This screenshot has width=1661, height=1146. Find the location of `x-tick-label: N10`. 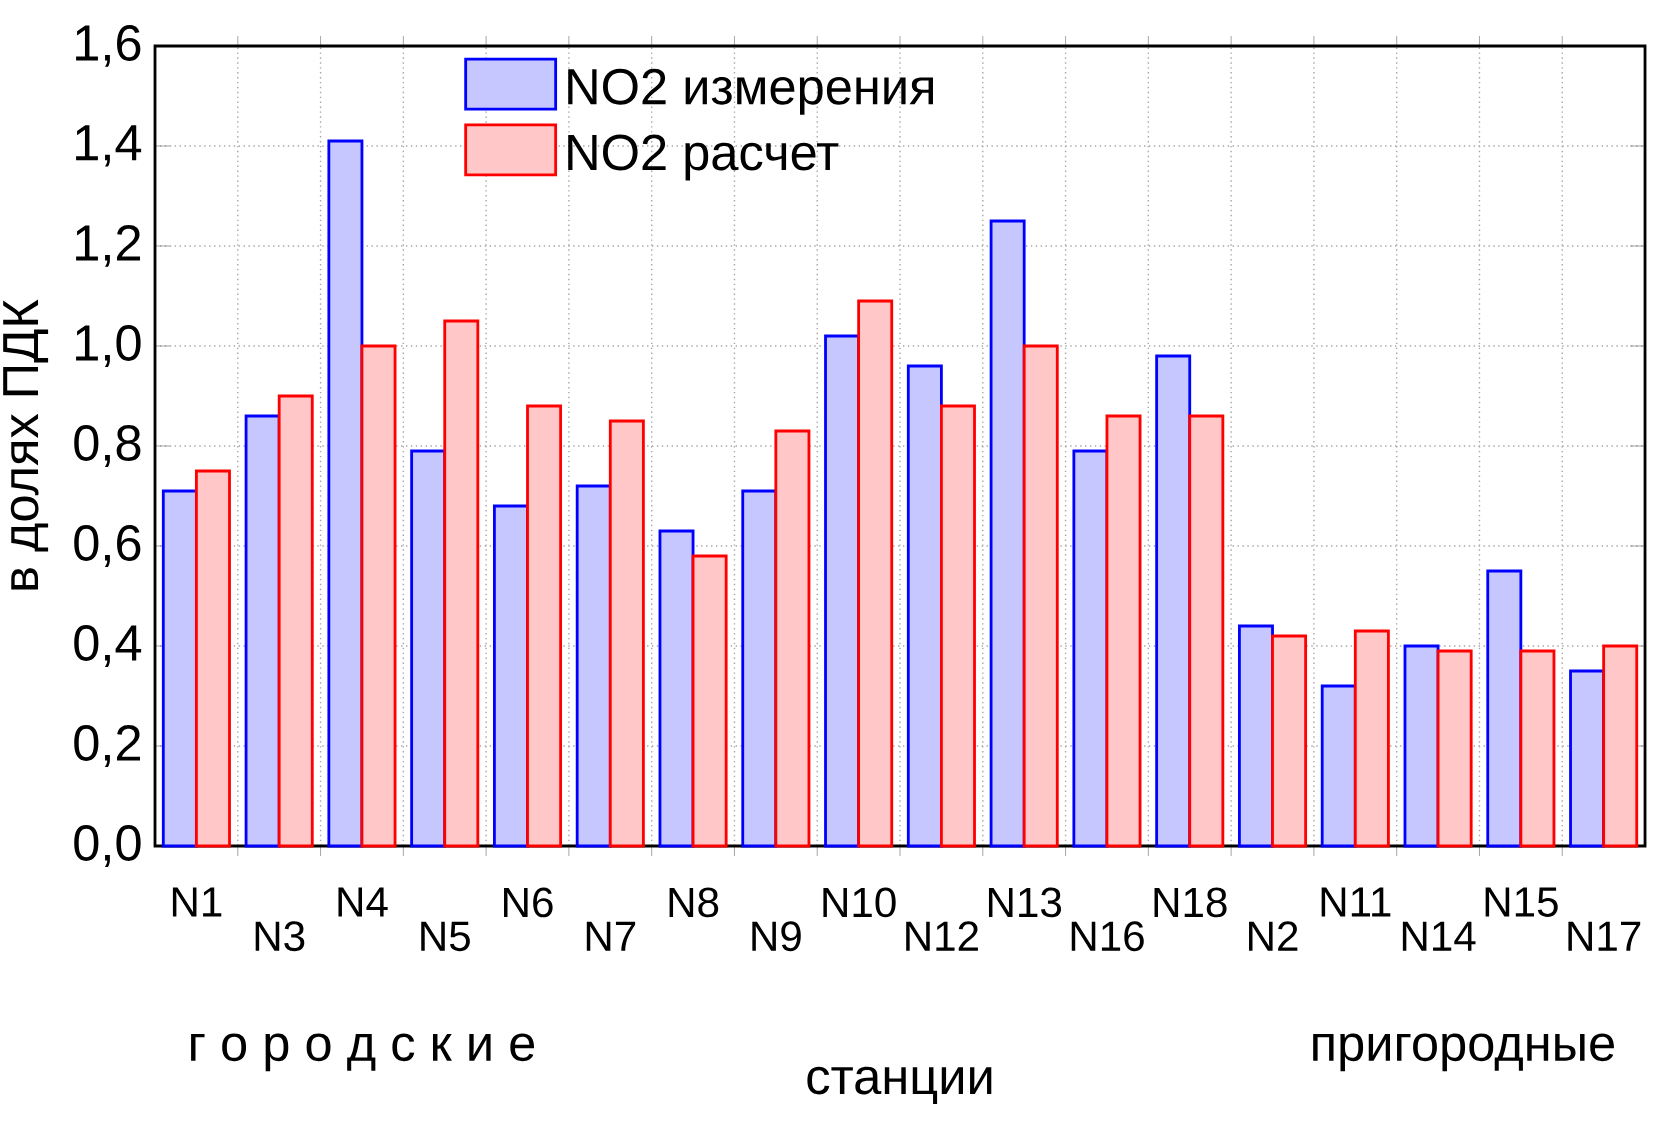

x-tick-label: N10 is located at coordinates (859, 902).